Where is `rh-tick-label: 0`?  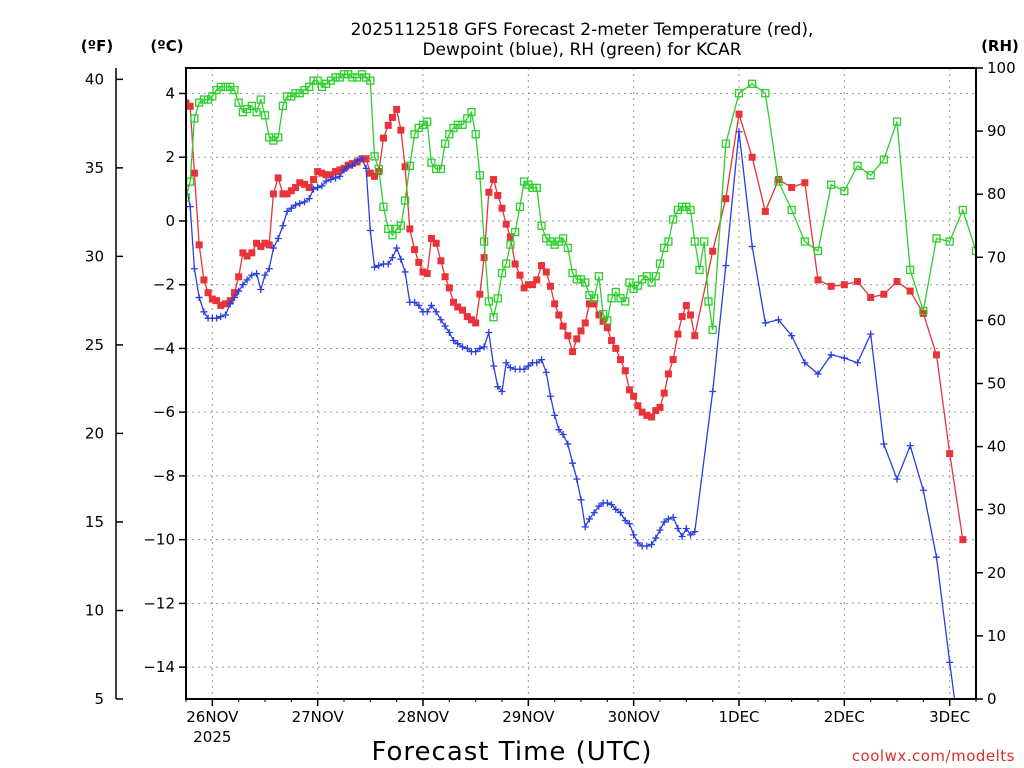
rh-tick-label: 0 is located at coordinates (992, 699).